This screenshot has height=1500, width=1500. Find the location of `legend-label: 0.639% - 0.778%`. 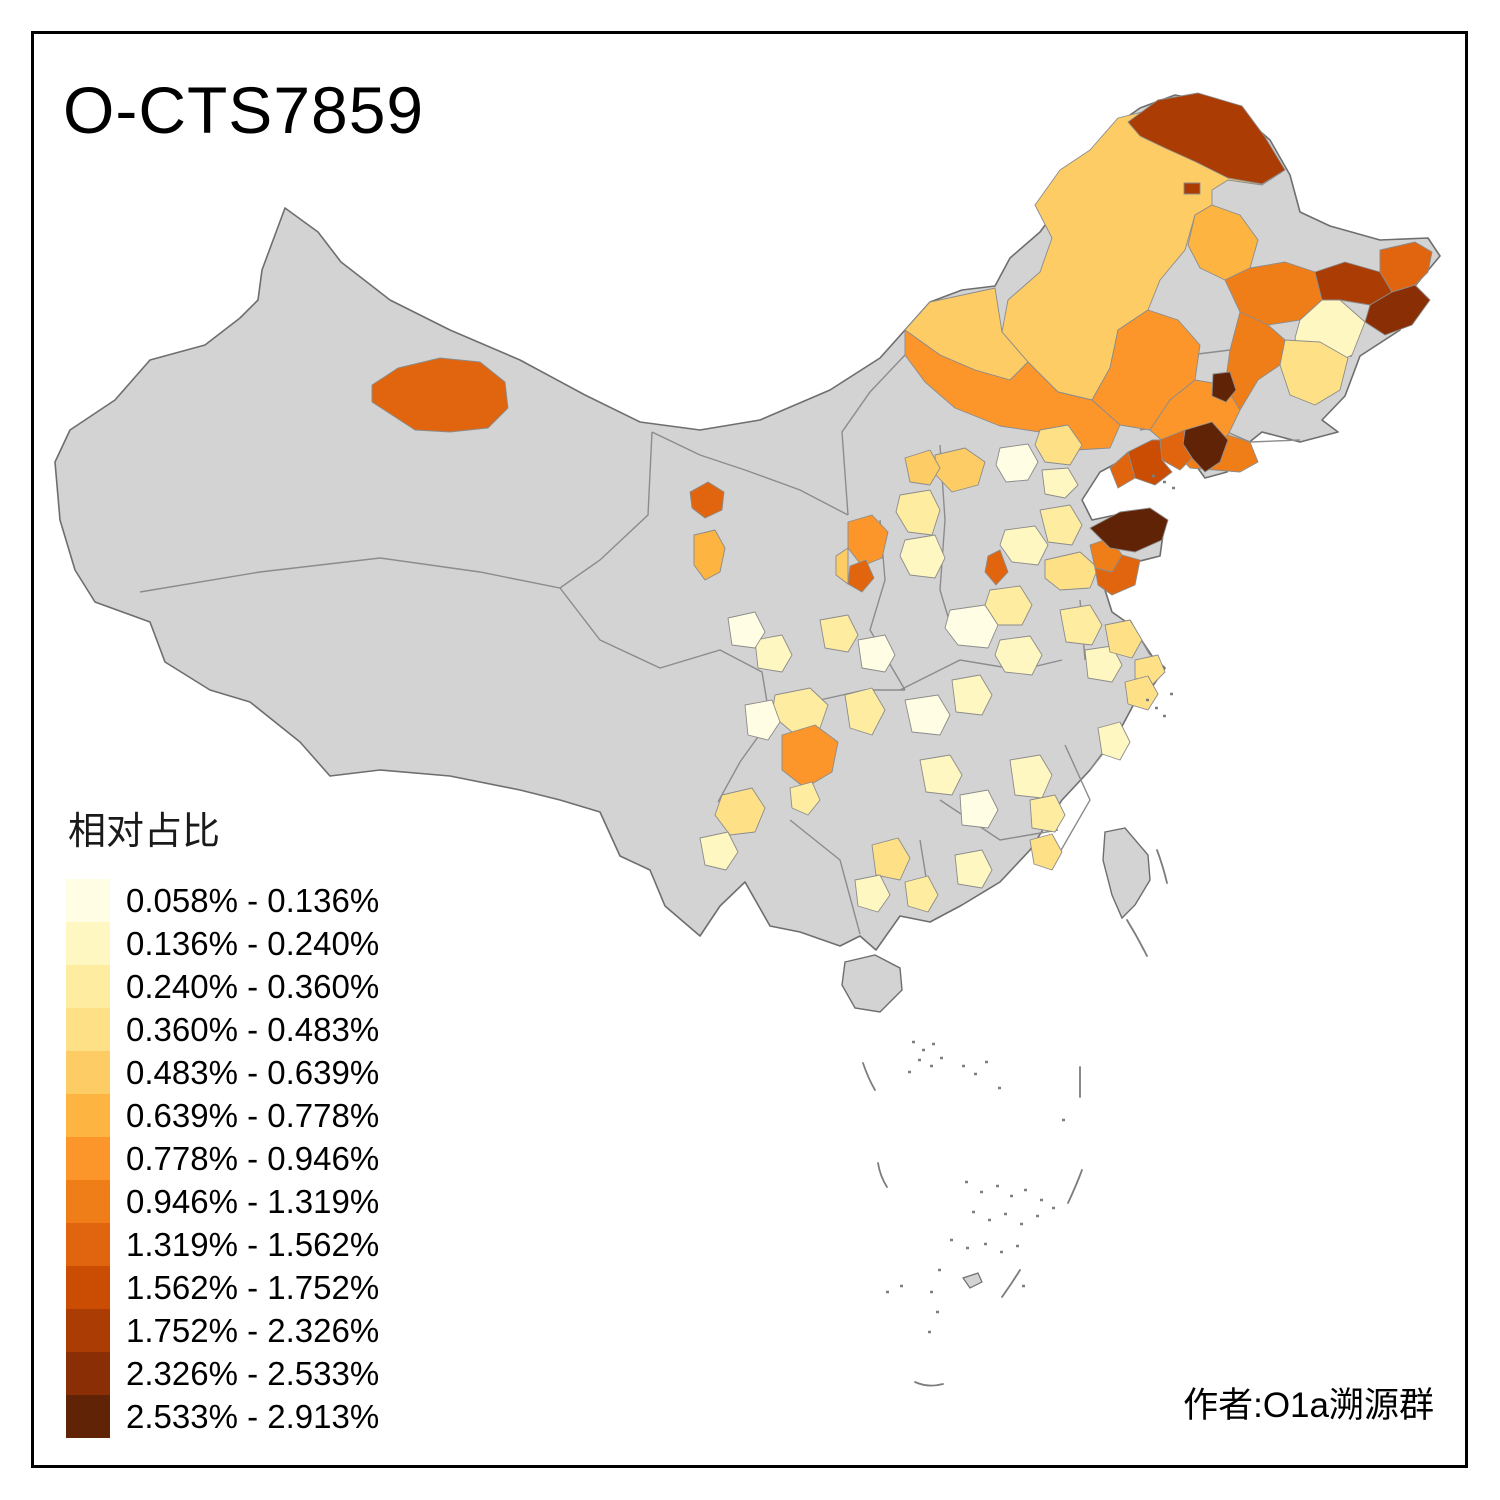

legend-label: 0.639% - 0.778% is located at coordinates (253, 1115).